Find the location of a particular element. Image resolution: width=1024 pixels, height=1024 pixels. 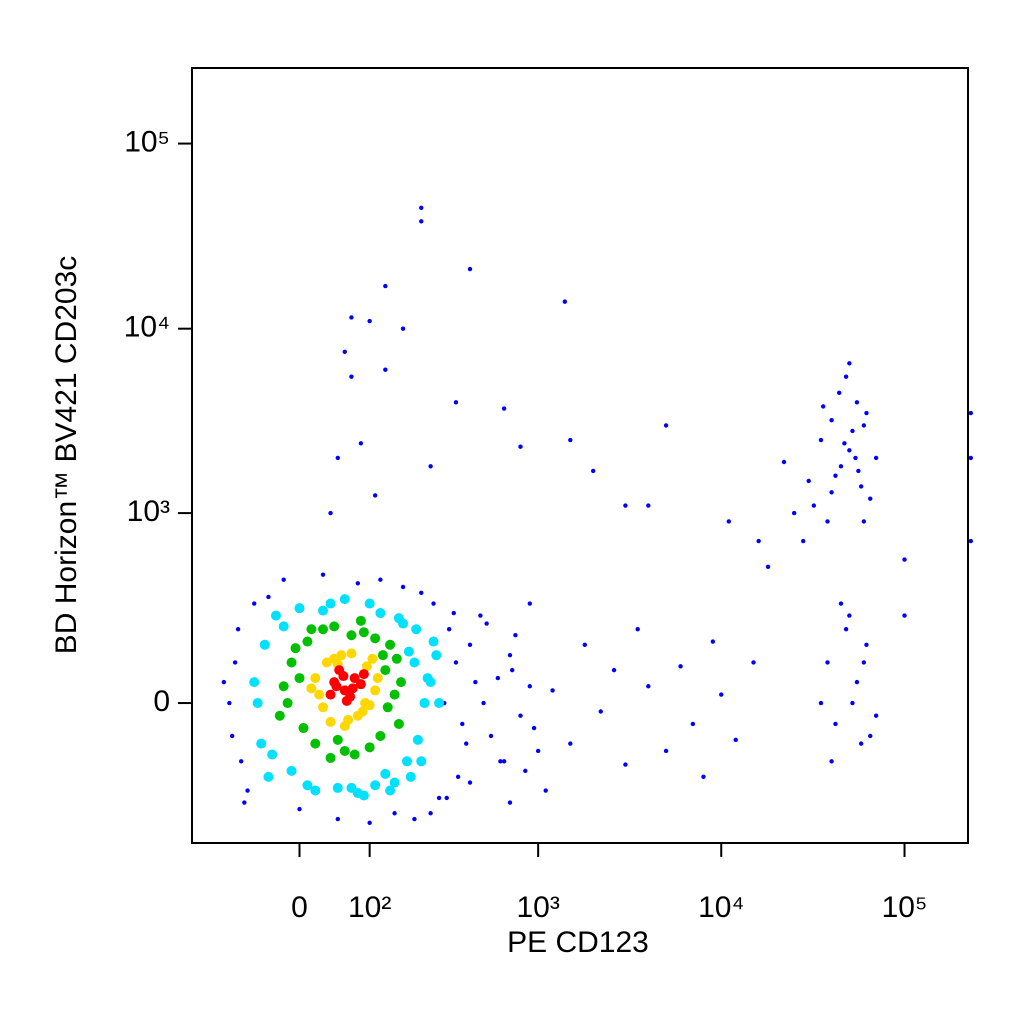

y-tick-label: 0 is located at coordinates (161, 701).